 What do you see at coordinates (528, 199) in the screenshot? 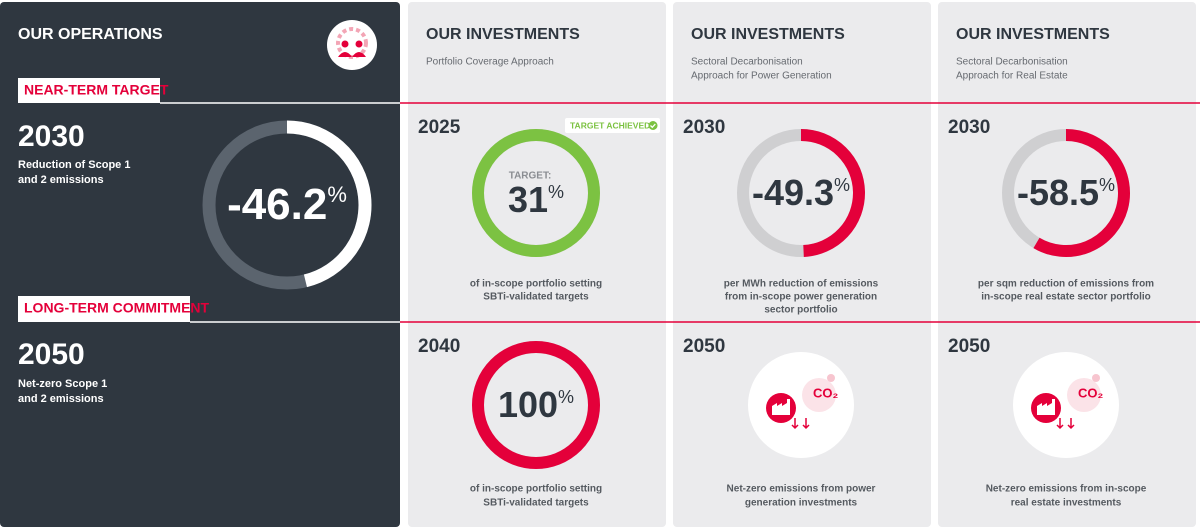
I see `value: 31` at bounding box center [528, 199].